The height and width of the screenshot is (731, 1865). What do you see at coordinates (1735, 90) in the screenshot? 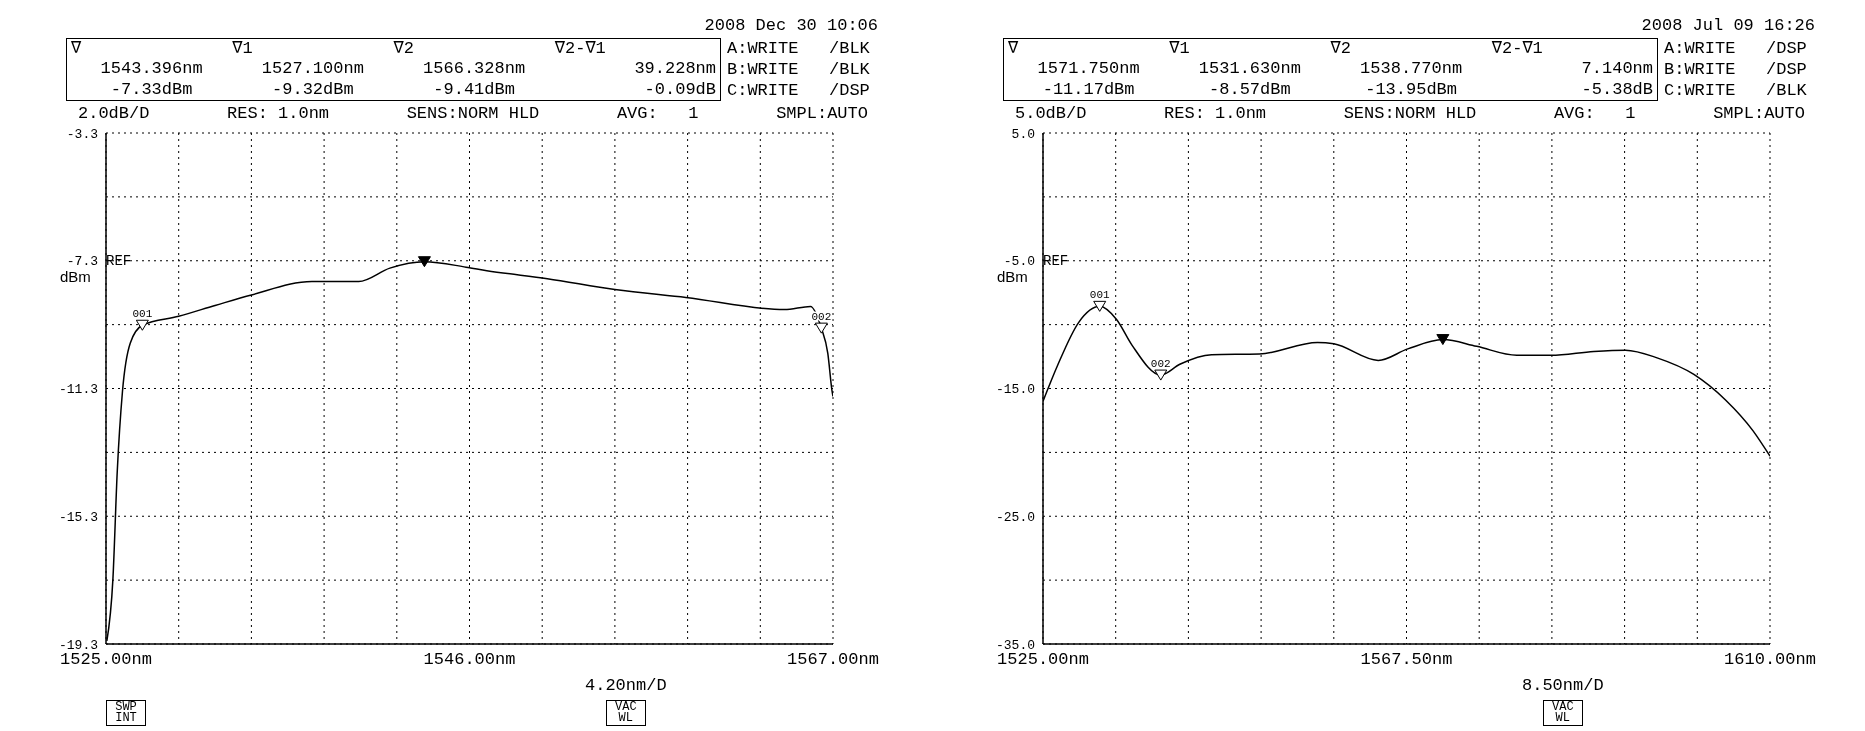
I see `text: C:WRITE /BLK` at bounding box center [1735, 90].